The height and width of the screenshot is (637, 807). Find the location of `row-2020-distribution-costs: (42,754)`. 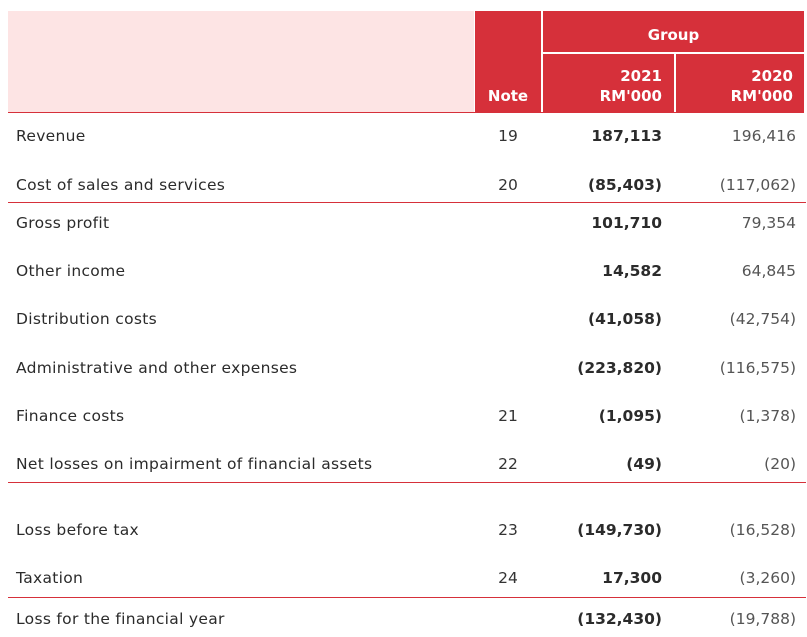

row-2020-distribution-costs: (42,754) is located at coordinates (762, 319).